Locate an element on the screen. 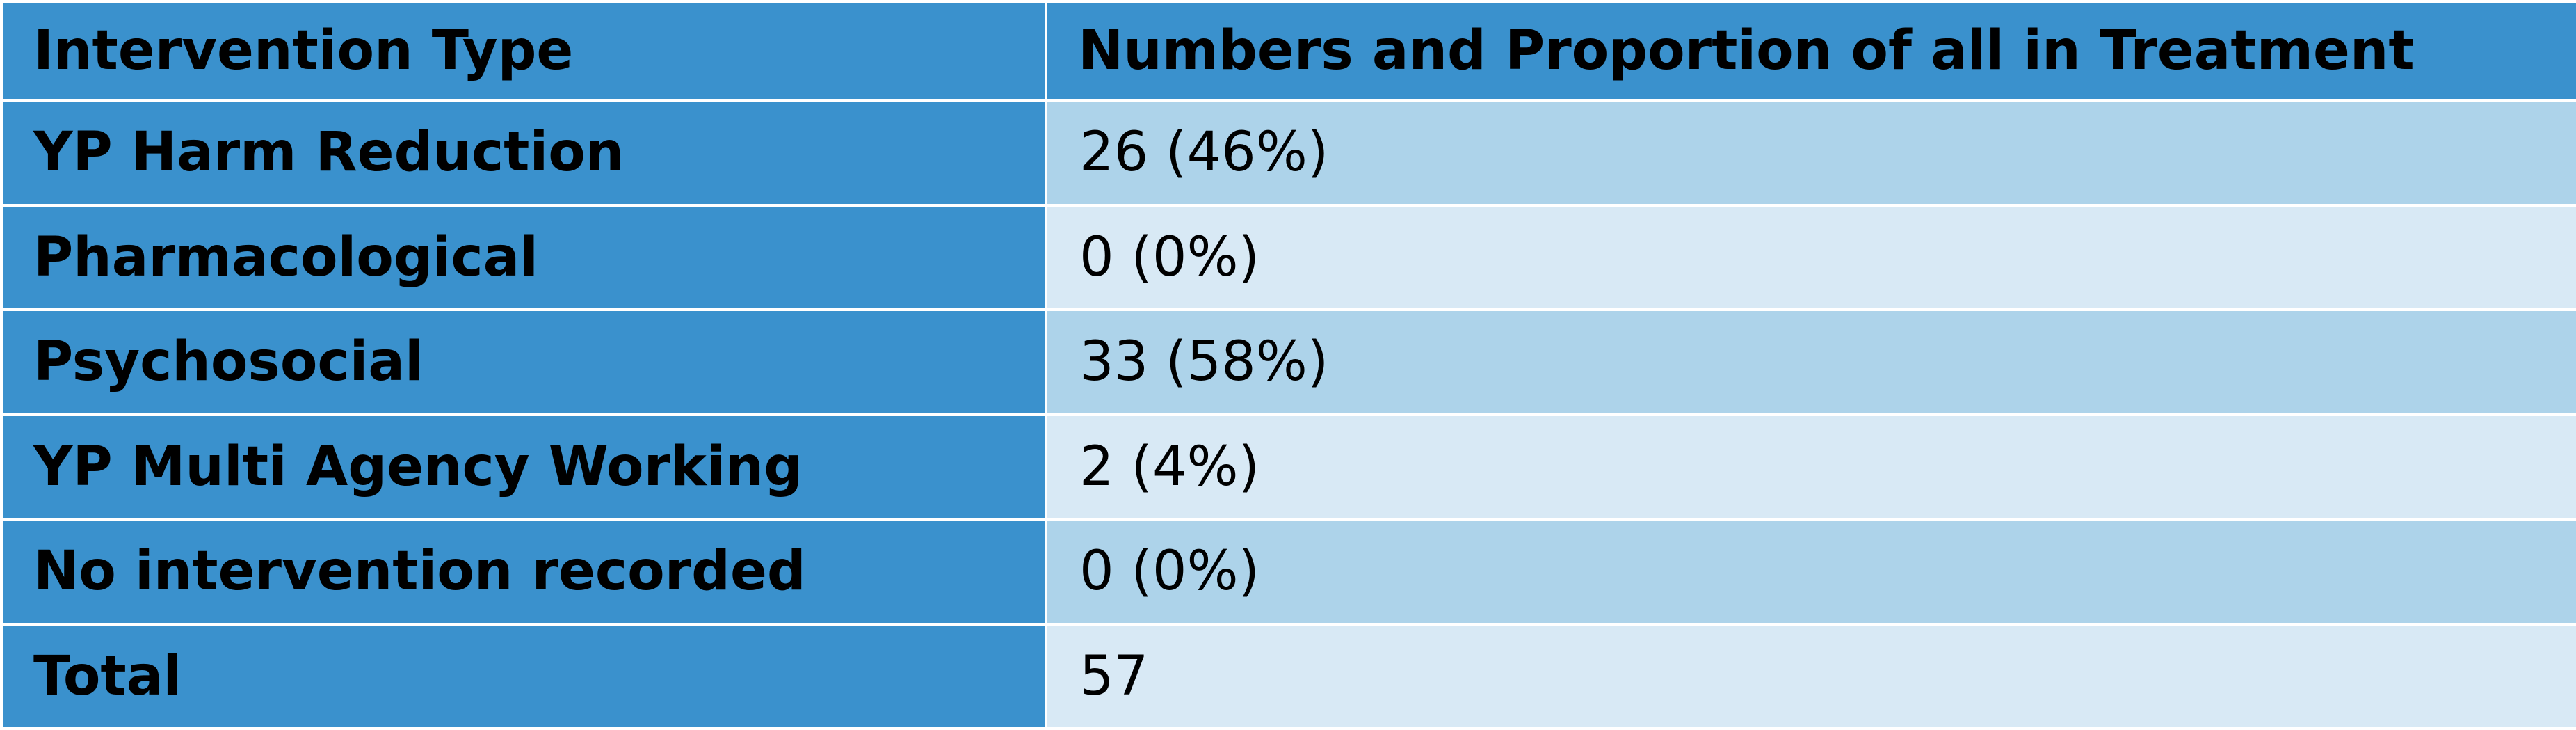 Image resolution: width=2576 pixels, height=730 pixels. table-row: No intervention recorded 0 (0%) is located at coordinates (1288, 572).